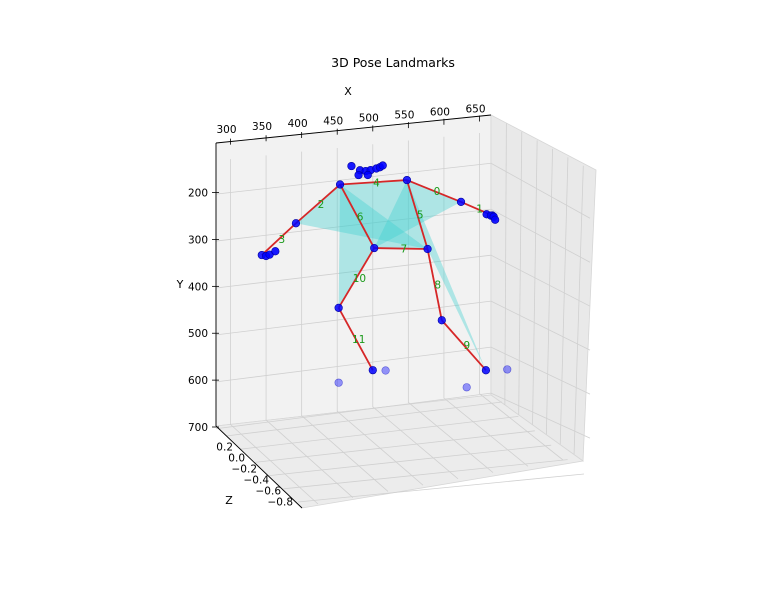  I want to click on bone-label: 6, so click(360, 217).